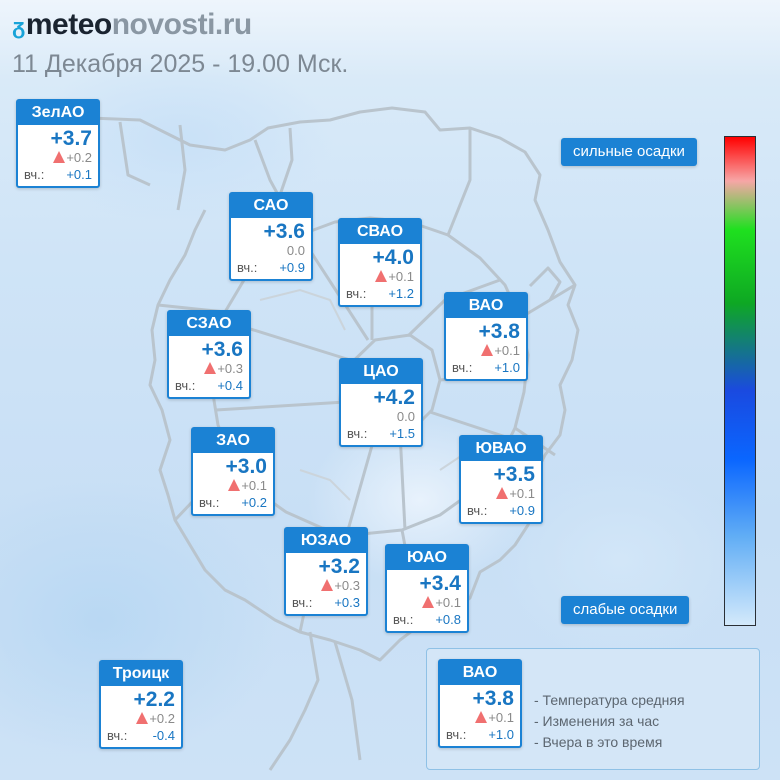 The width and height of the screenshot is (780, 780). What do you see at coordinates (629, 152) in the screenshot?
I see `scale-high-label: сильные осадки` at bounding box center [629, 152].